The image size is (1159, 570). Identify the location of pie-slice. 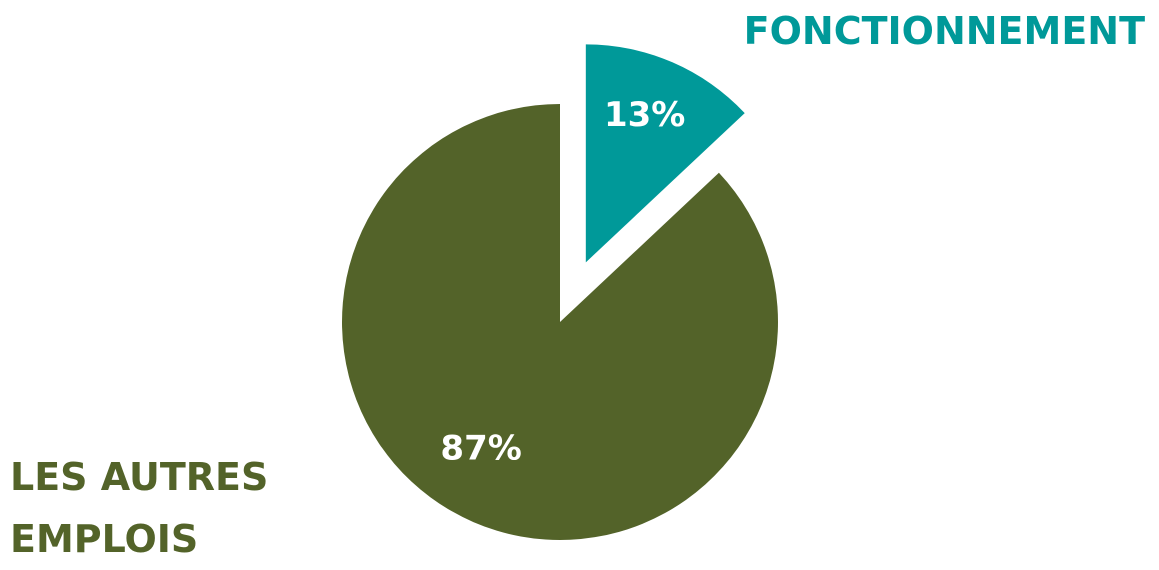
(665, 153).